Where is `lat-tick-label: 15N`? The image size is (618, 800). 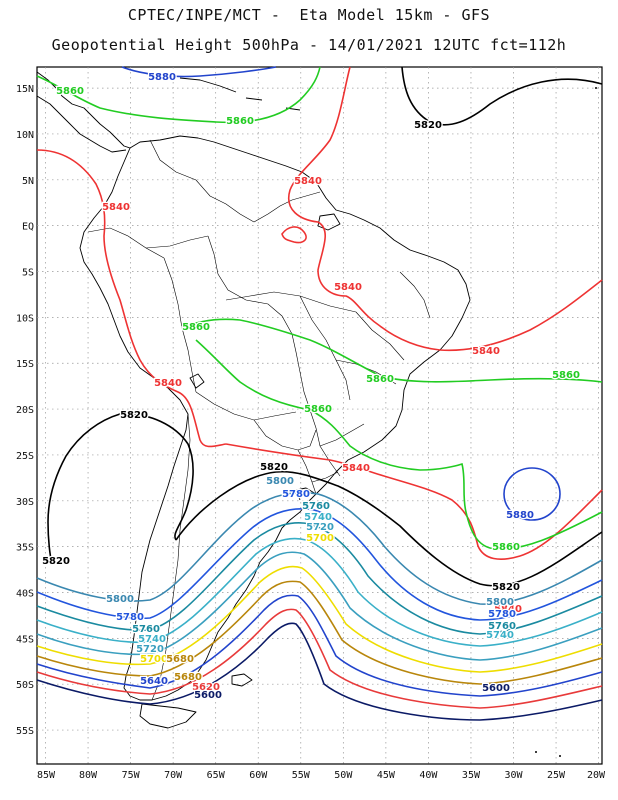 lat-tick-label: 15N is located at coordinates (25, 89).